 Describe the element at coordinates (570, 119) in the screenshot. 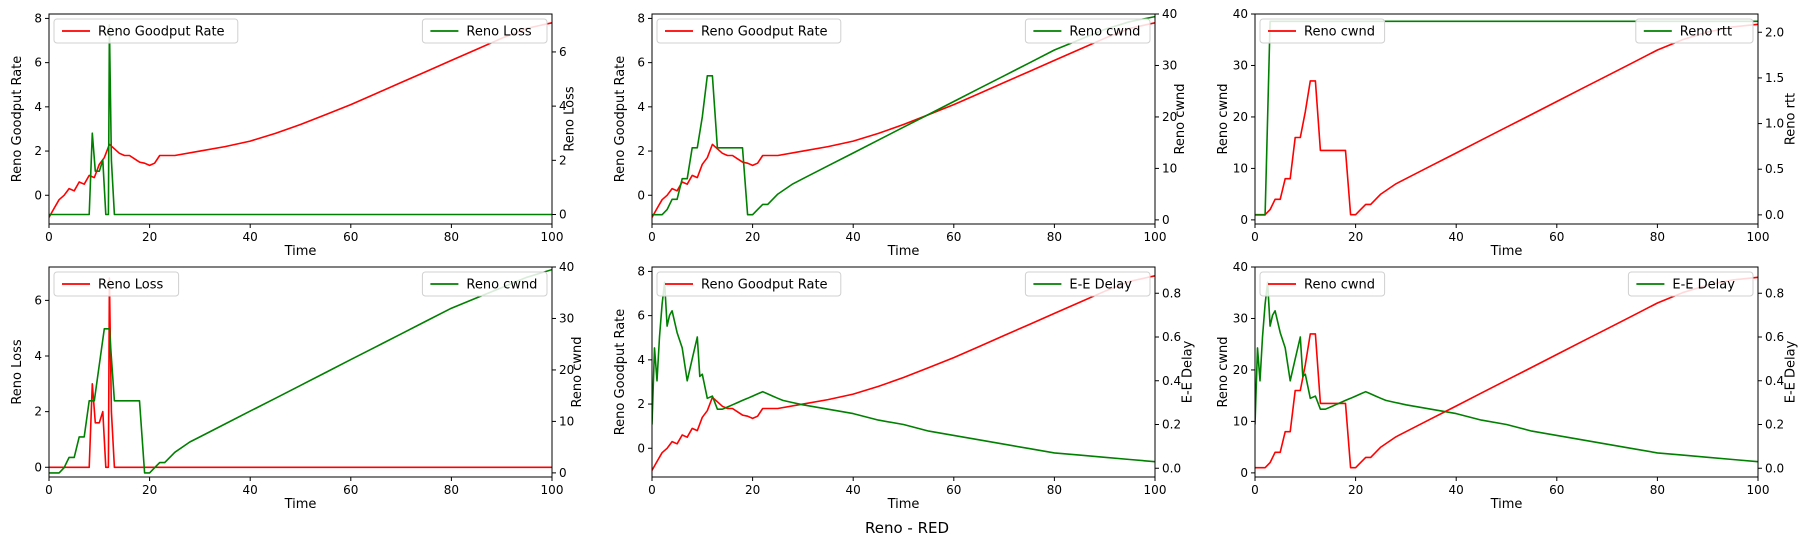

I see `right-y-axis-label: Reno Loss` at that location.